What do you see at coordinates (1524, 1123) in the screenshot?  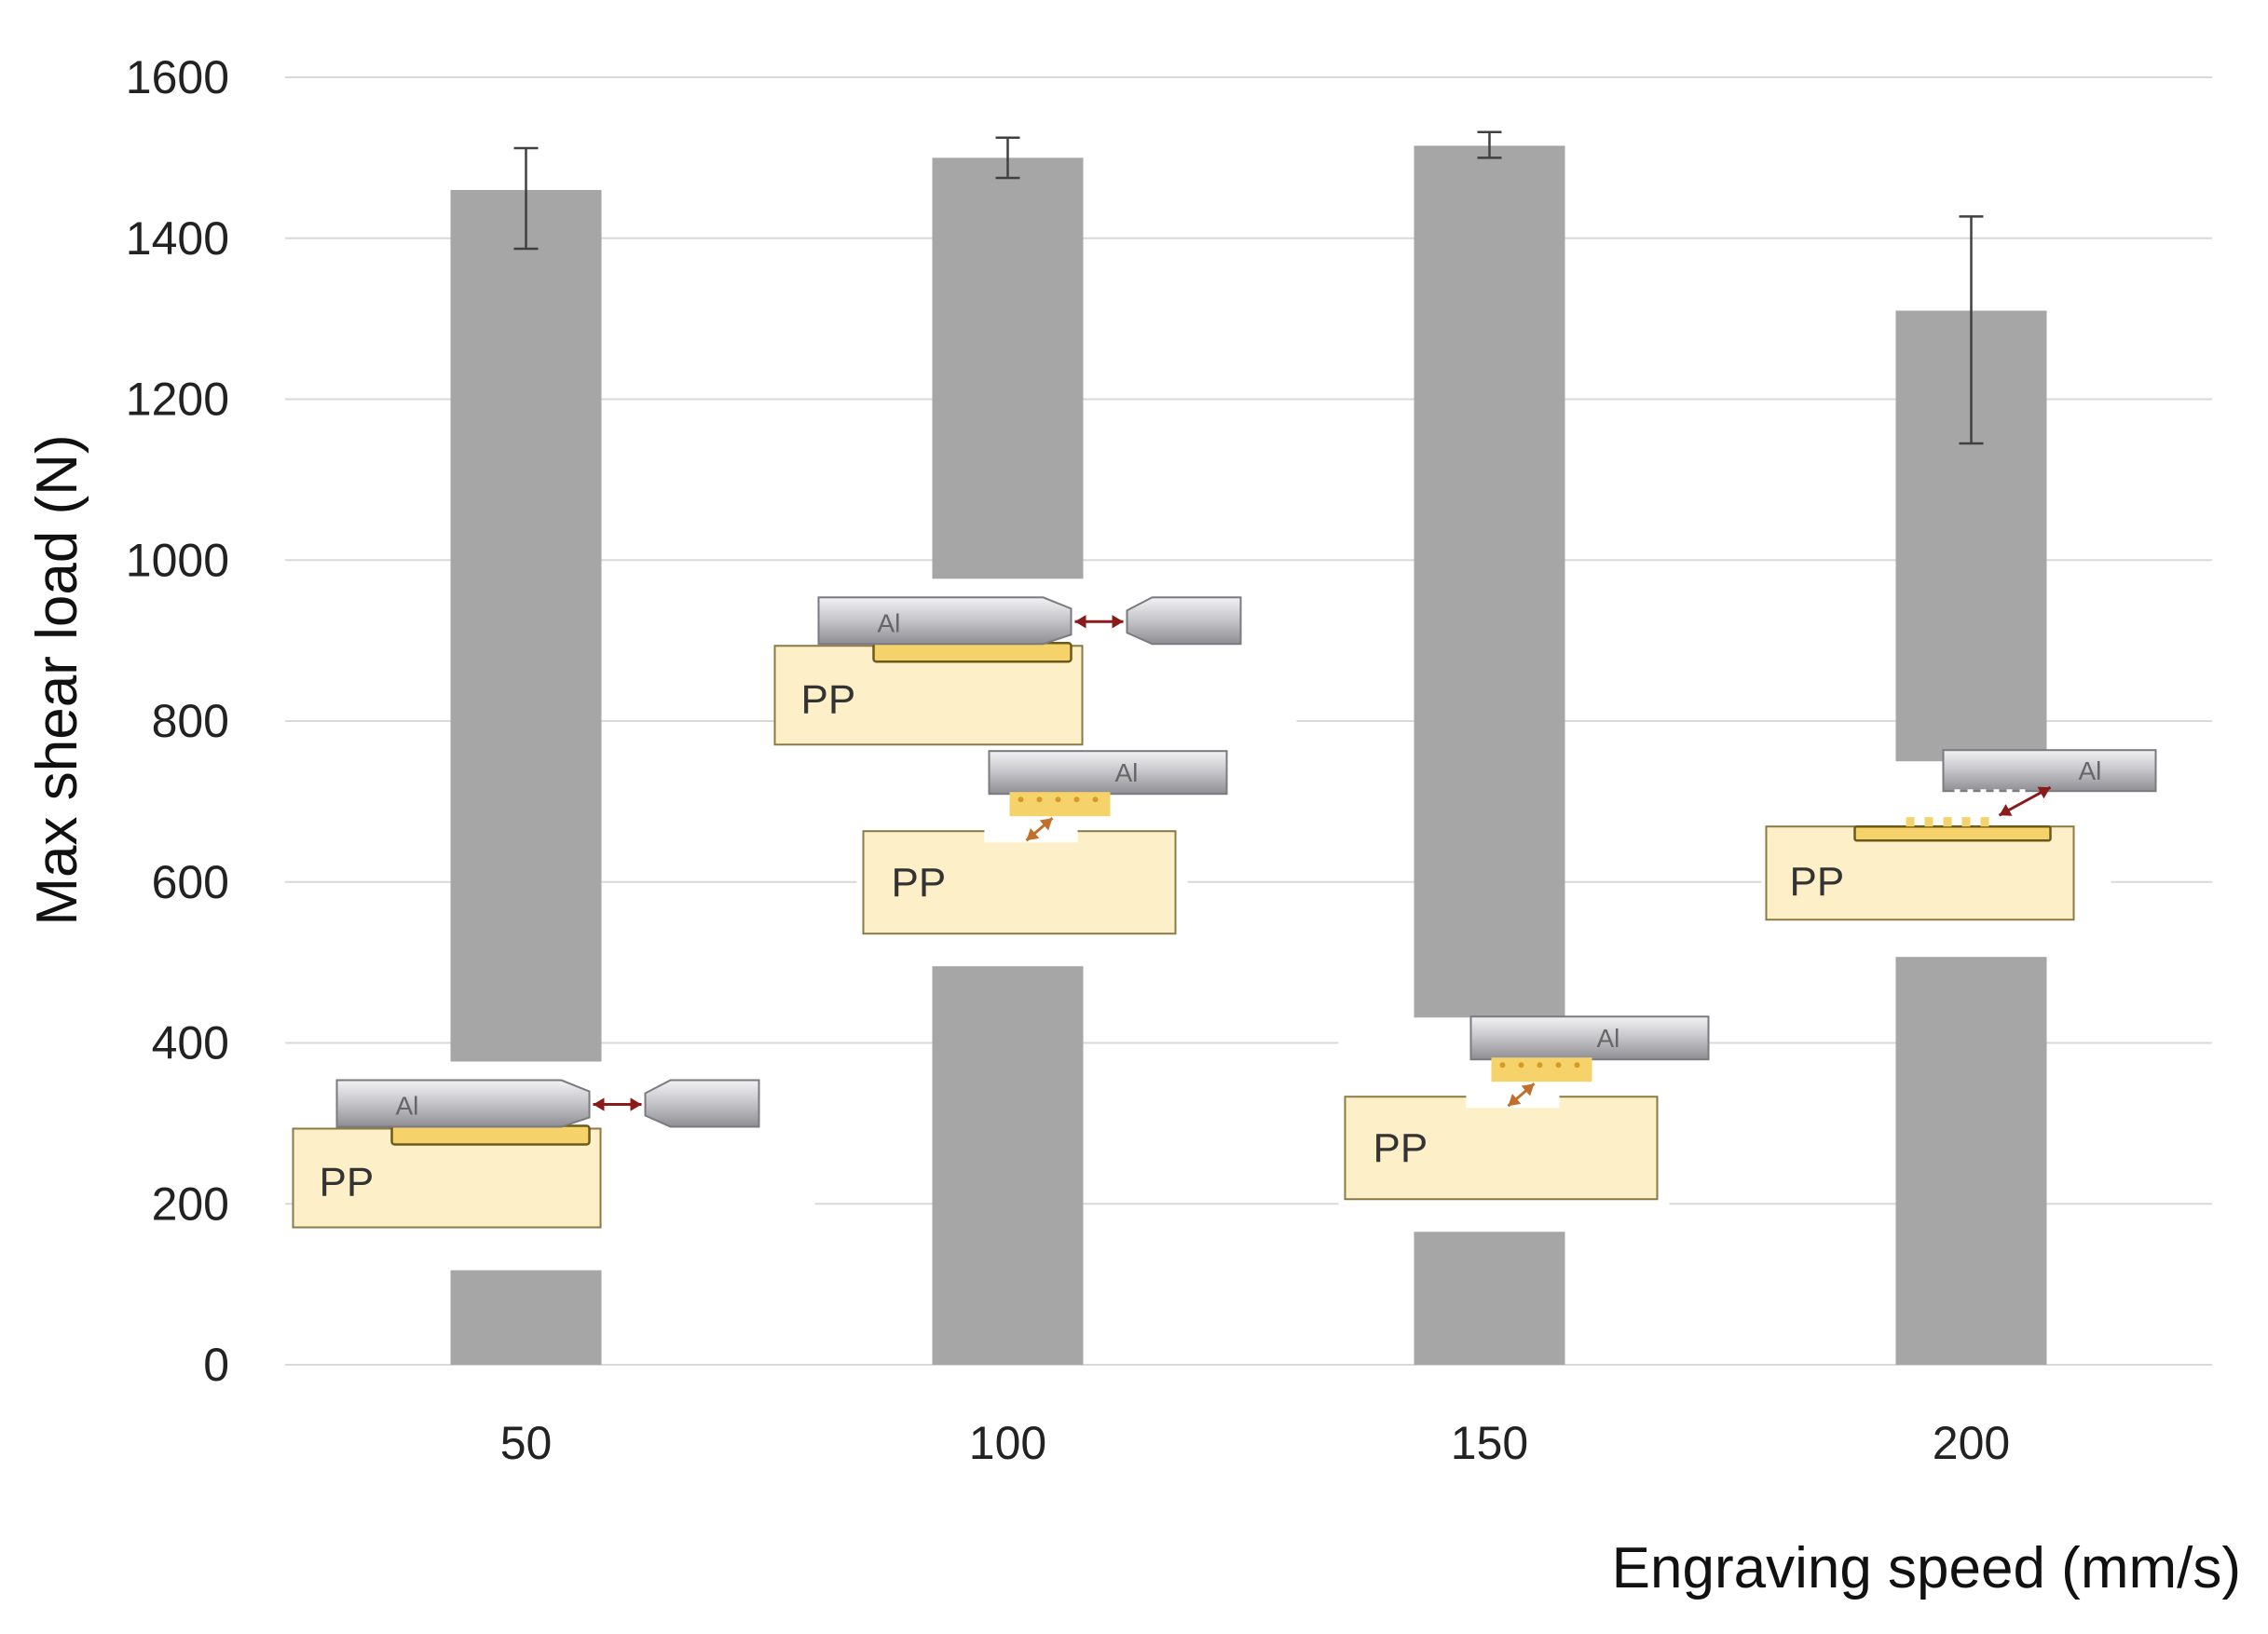 I see `inset-engraved-3: PP Al` at bounding box center [1524, 1123].